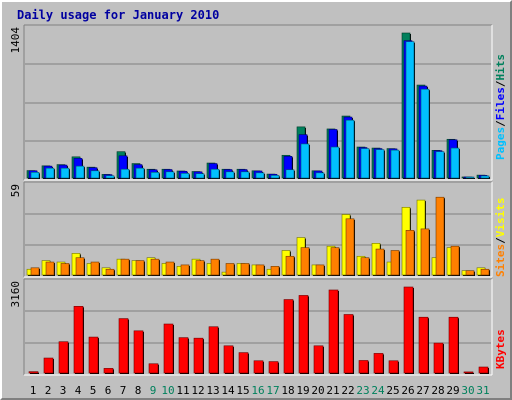  Describe the element at coordinates (33, 372) in the screenshot. I see `bar-kbytes-day-1-fill` at that location.